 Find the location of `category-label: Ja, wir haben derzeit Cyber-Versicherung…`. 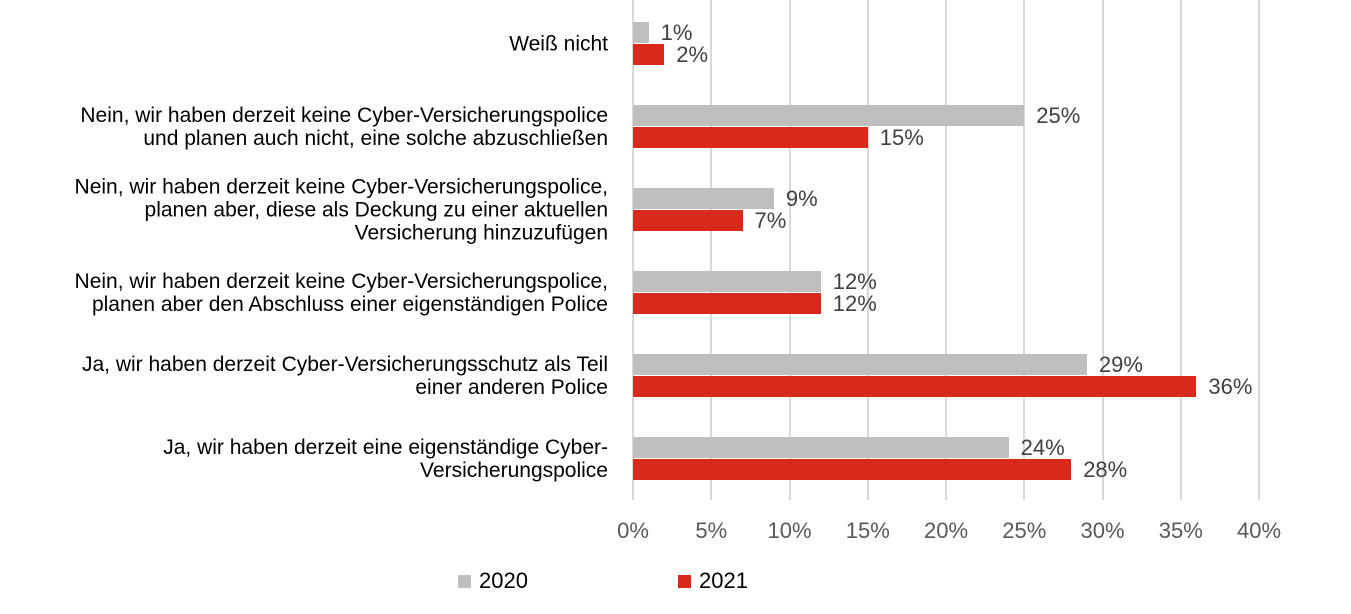

category-label: Ja, wir haben derzeit Cyber-Versicherung… is located at coordinates (344, 376).